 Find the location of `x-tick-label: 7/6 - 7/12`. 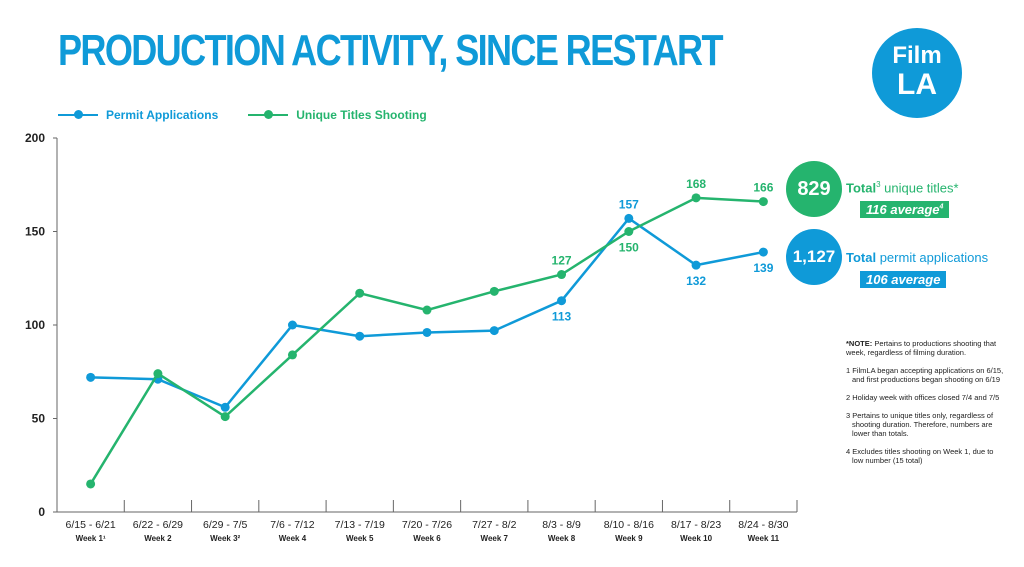

x-tick-label: 7/6 - 7/12 is located at coordinates (292, 525).